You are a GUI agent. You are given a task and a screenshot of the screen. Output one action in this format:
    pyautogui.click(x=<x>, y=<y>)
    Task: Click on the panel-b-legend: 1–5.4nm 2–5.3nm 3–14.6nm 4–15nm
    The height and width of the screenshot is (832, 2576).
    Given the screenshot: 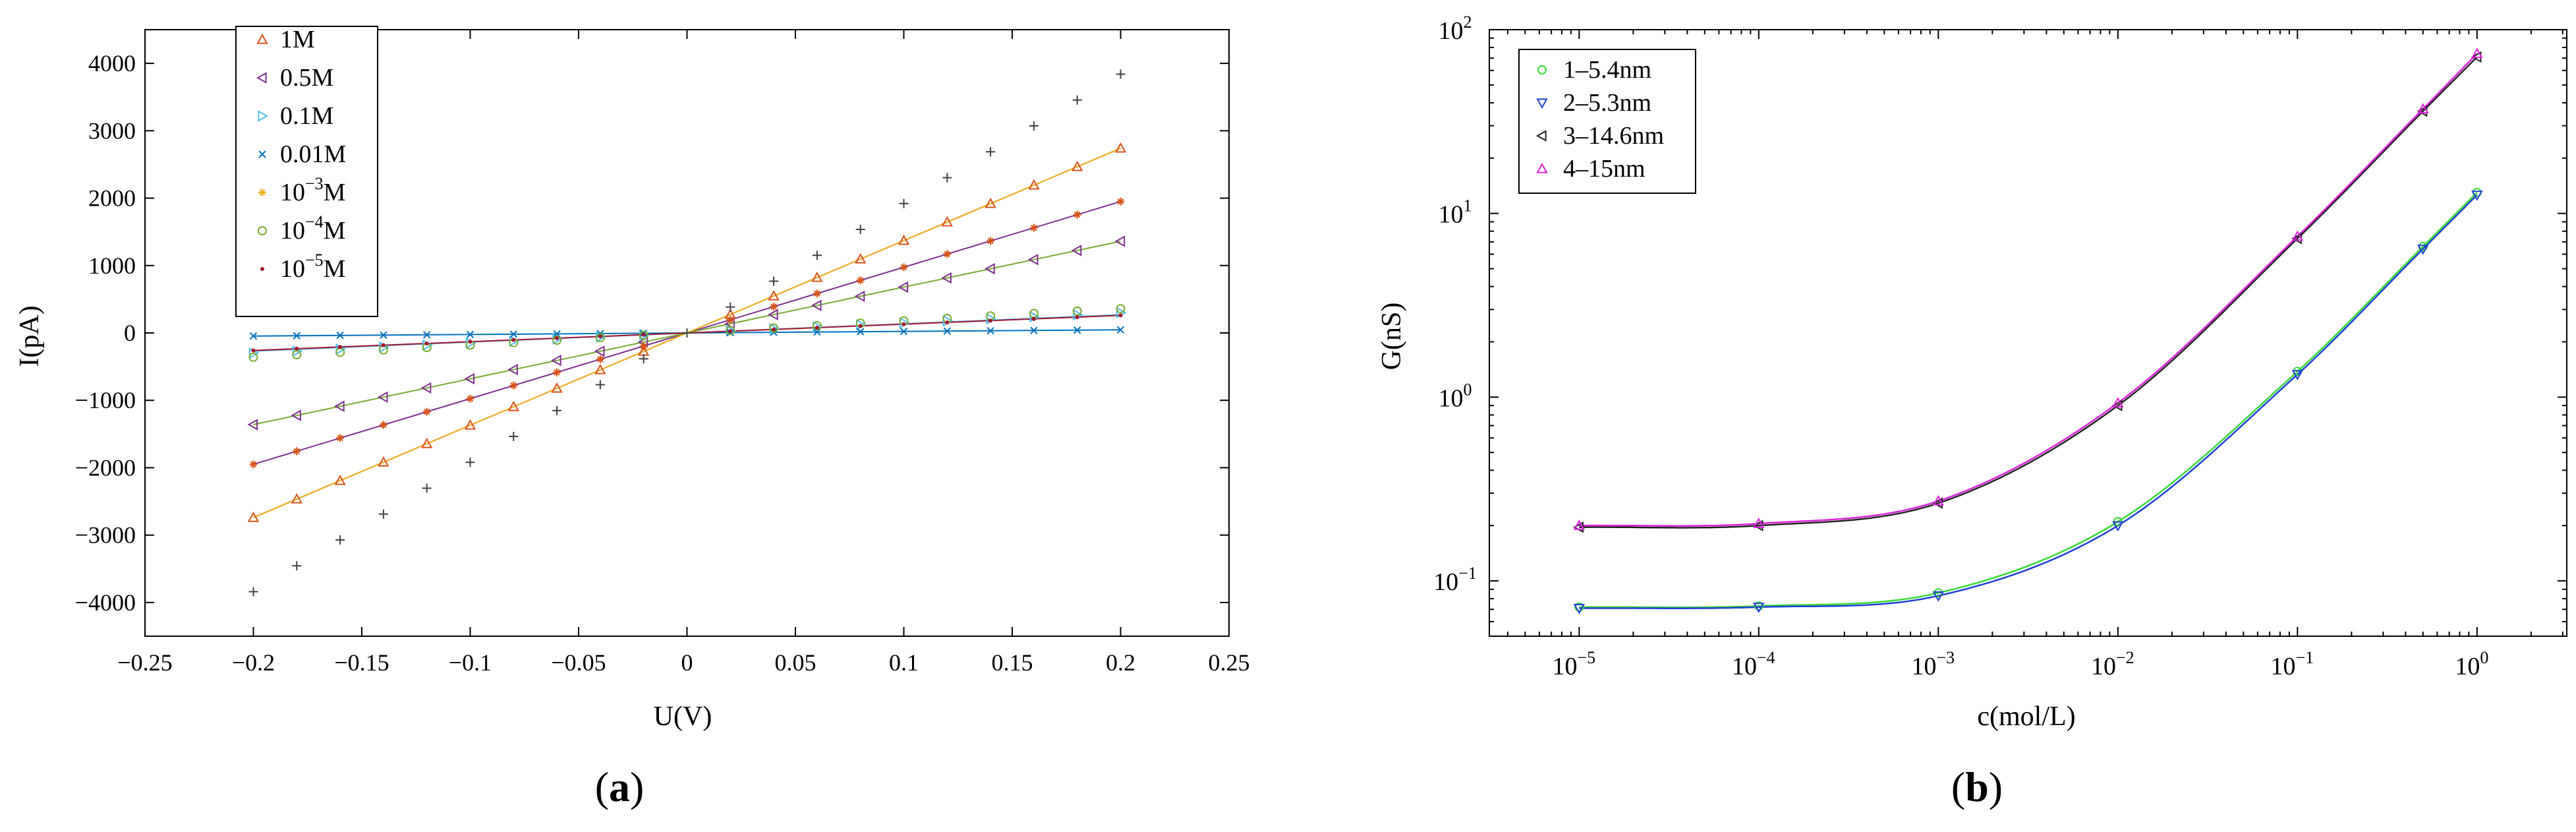 What is the action you would take?
    pyautogui.click(x=1607, y=122)
    